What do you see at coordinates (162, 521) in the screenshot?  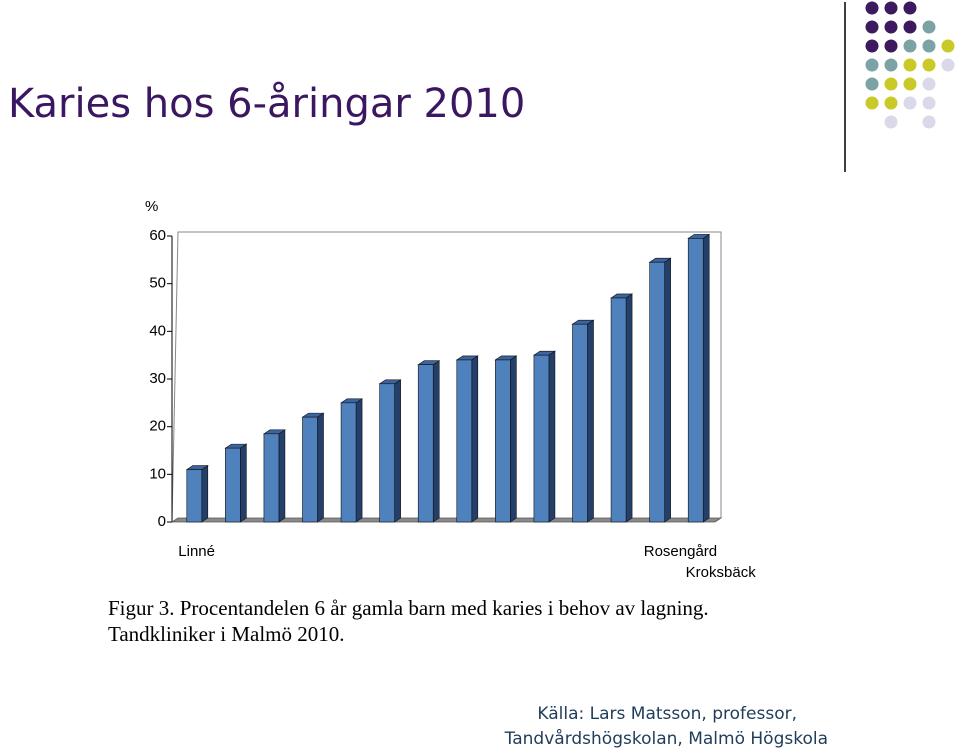 I see `y-tick-label: 0` at bounding box center [162, 521].